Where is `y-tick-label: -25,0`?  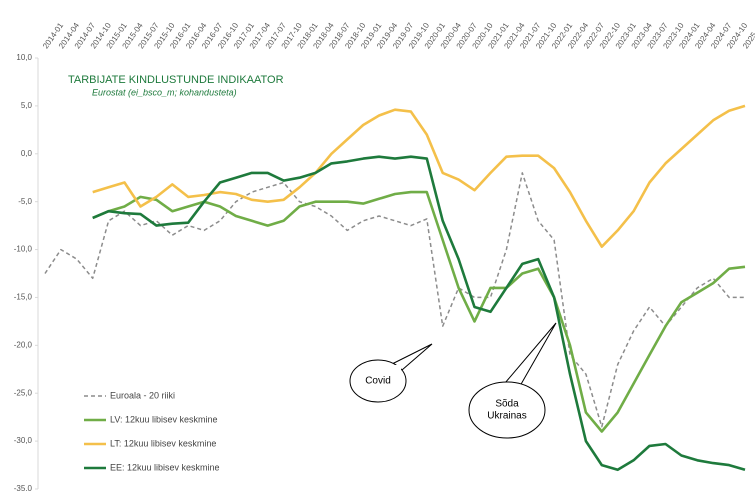 y-tick-label: -25,0 is located at coordinates (23, 392).